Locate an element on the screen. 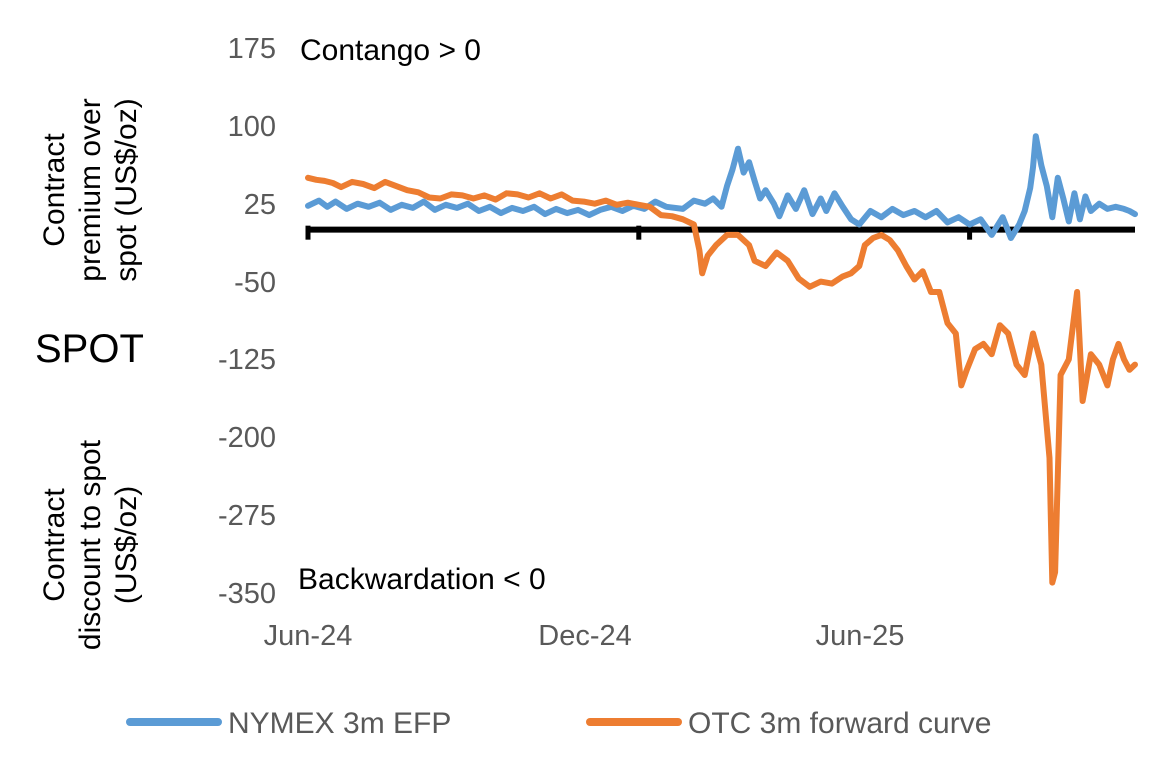 The image size is (1169, 758). legend-label-otc: OTC 3m forward curve is located at coordinates (839, 723).